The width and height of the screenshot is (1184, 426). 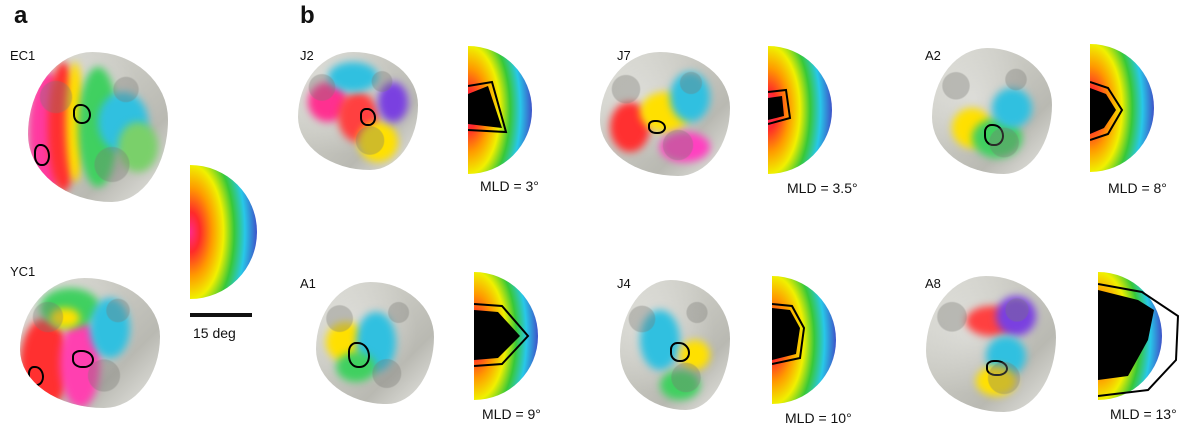 What do you see at coordinates (307, 15) in the screenshot?
I see `panel-b-letter: b` at bounding box center [307, 15].